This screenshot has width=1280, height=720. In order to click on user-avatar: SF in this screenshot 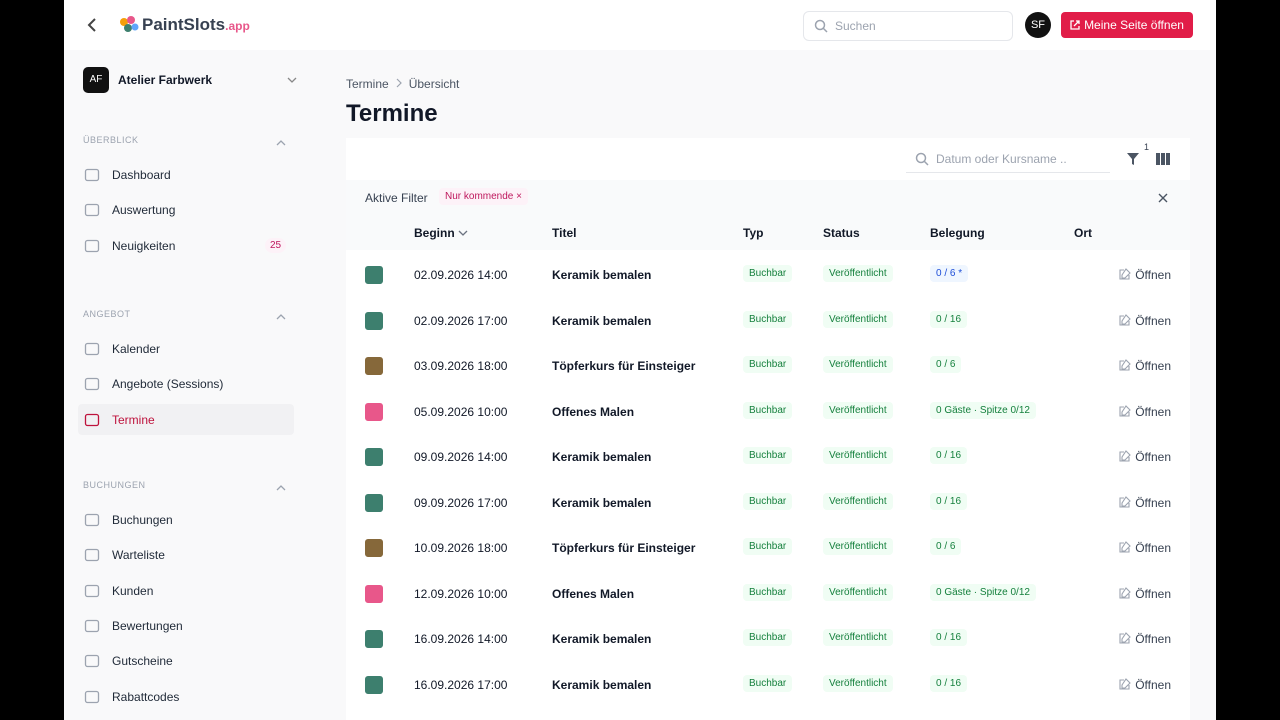, I will do `click(1038, 25)`.